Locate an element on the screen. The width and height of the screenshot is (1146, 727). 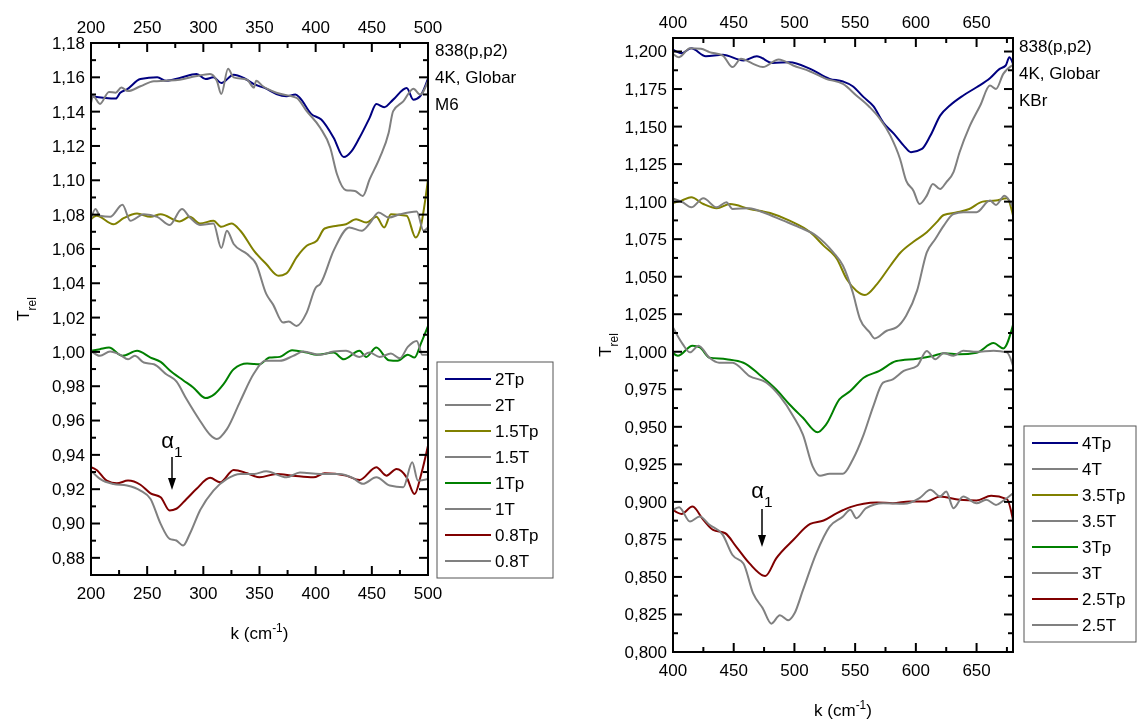
y-tick-label: 1,14 is located at coordinates (68, 112).